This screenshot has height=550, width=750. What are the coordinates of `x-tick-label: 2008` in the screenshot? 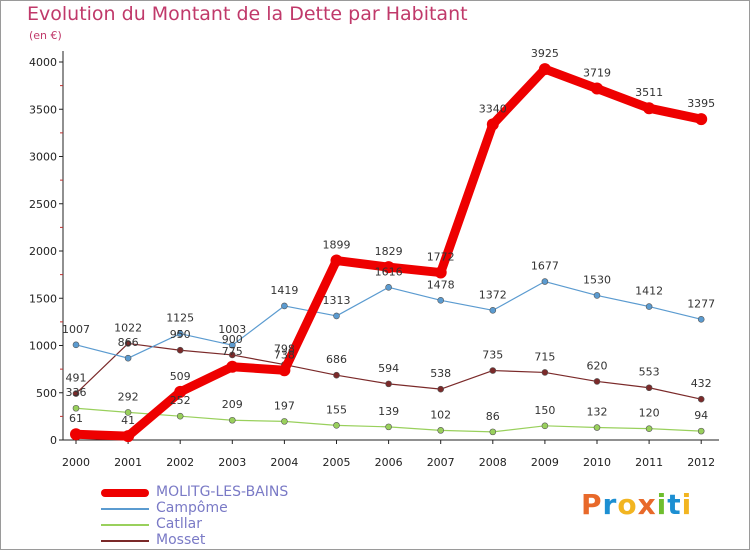 It's located at (493, 462).